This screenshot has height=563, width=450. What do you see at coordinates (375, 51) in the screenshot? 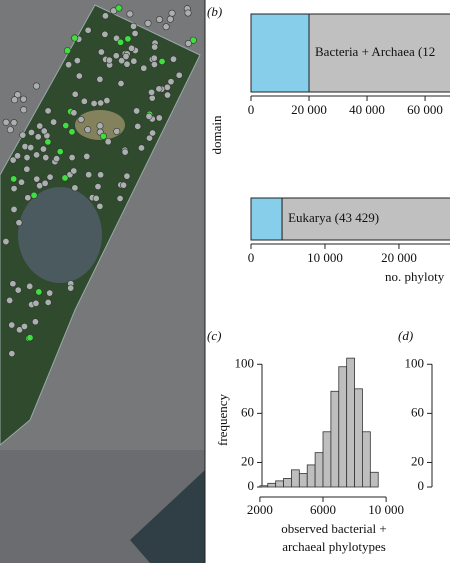
I see `bar-label: Bacteria + Archaea (12` at bounding box center [375, 51].